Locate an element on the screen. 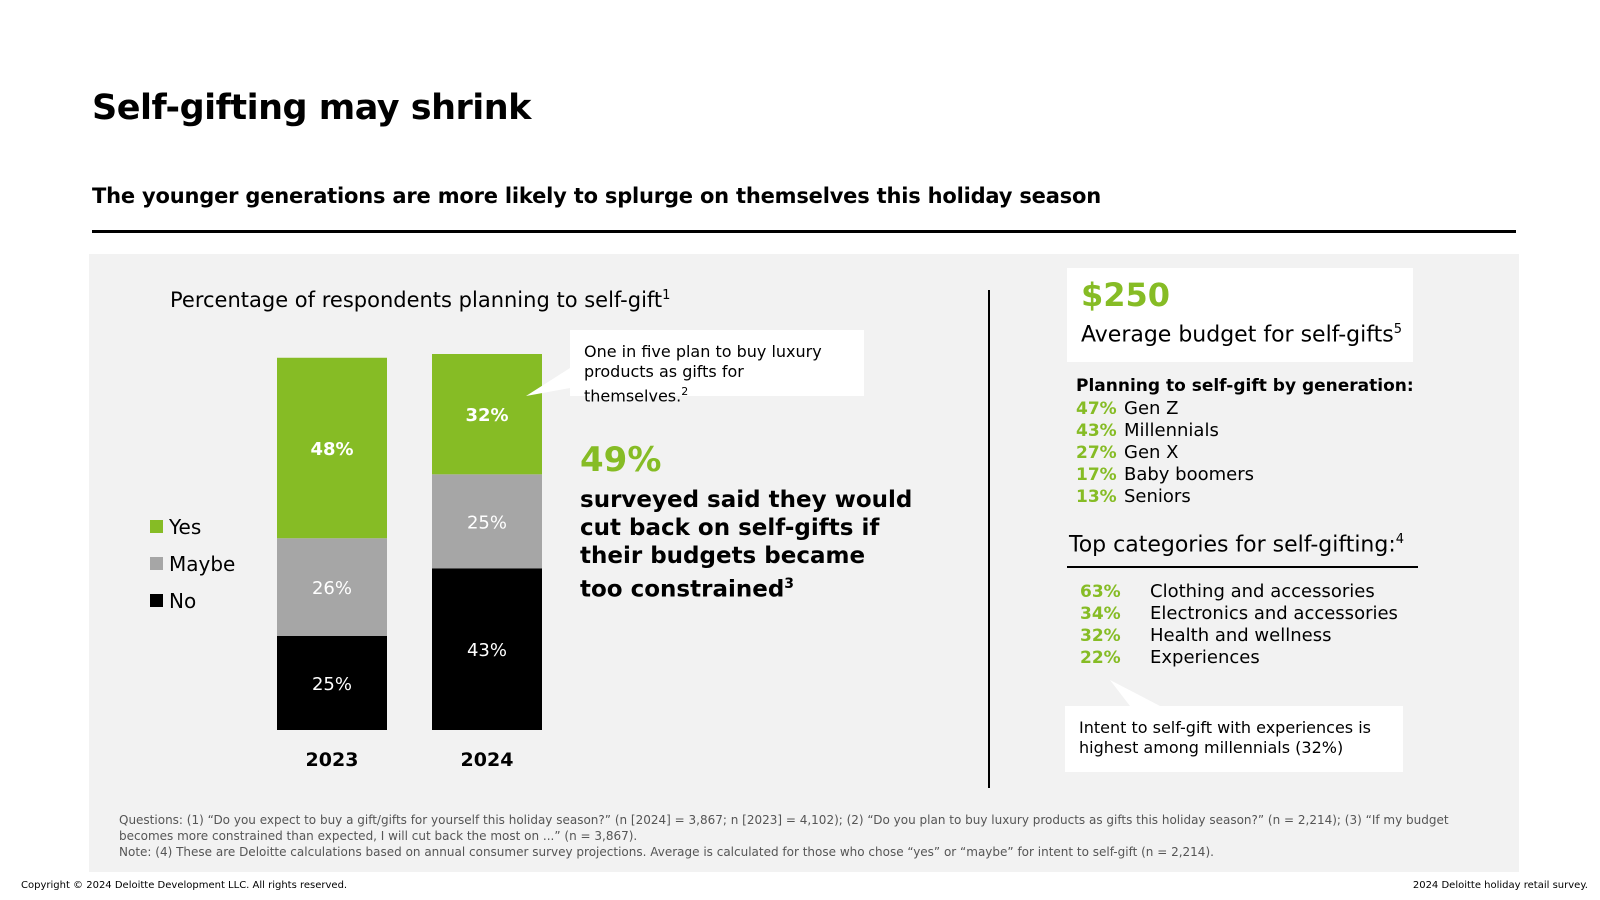  generation-row: 13% Seniors is located at coordinates (1165, 497).